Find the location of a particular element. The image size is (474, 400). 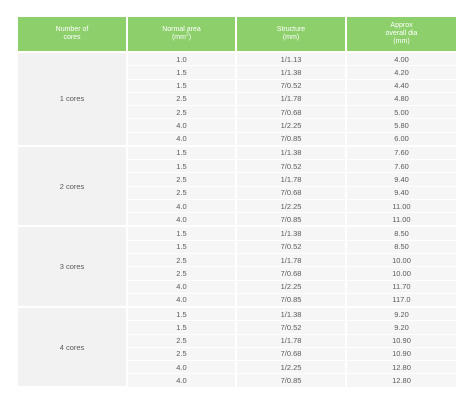

table-row: 1.5 7/0.52 8.50 is located at coordinates (237, 247).